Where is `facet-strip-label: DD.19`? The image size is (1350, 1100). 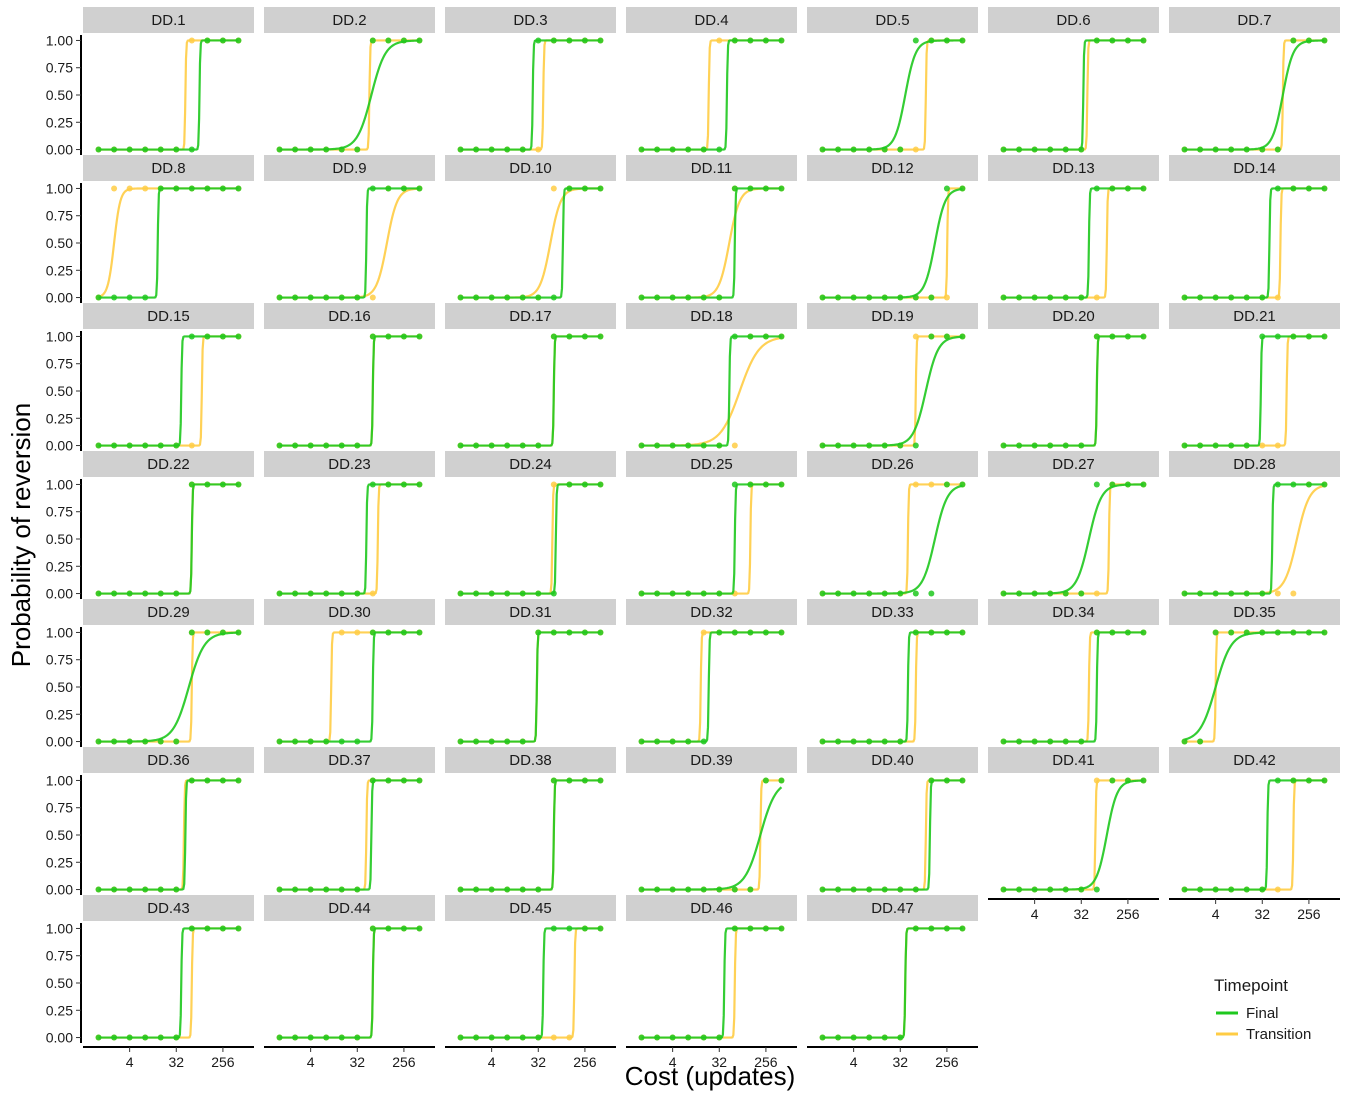 facet-strip-label: DD.19 is located at coordinates (892, 316).